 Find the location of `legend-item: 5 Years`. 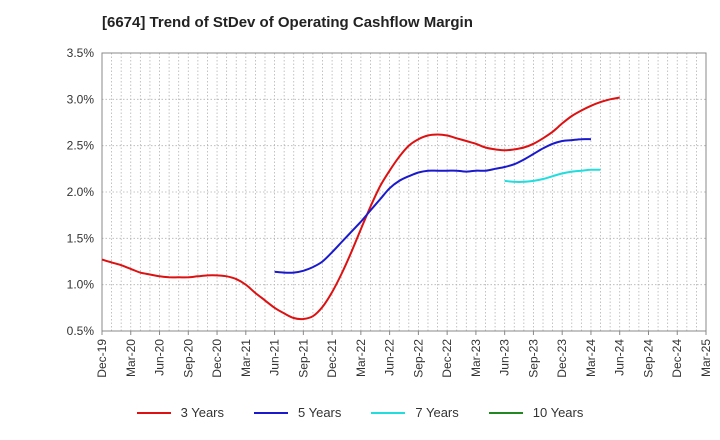

legend-item: 5 Years is located at coordinates (297, 412).